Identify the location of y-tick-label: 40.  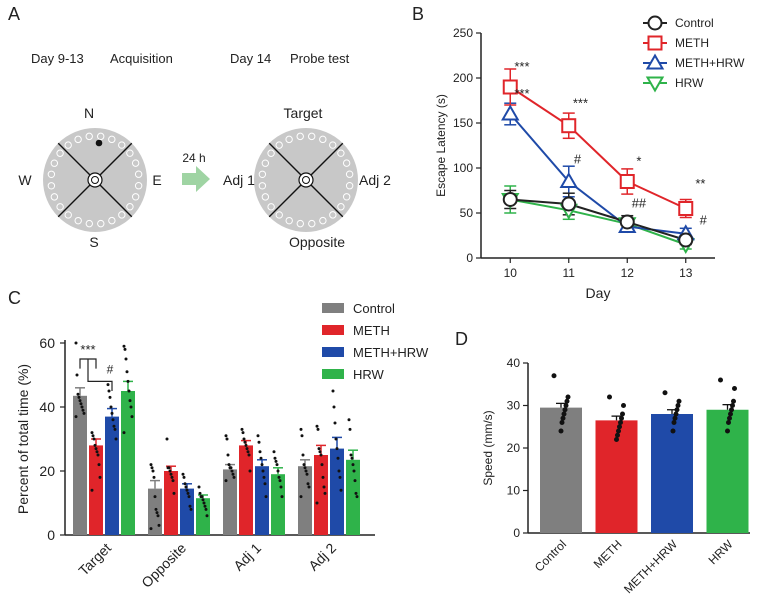
(514, 363).